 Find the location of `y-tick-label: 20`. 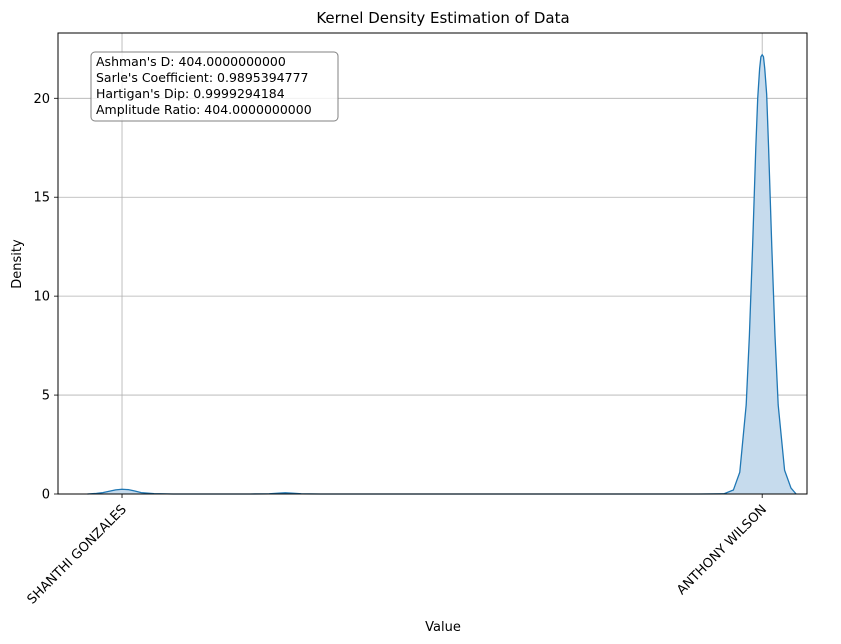

y-tick-label: 20 is located at coordinates (41, 99).